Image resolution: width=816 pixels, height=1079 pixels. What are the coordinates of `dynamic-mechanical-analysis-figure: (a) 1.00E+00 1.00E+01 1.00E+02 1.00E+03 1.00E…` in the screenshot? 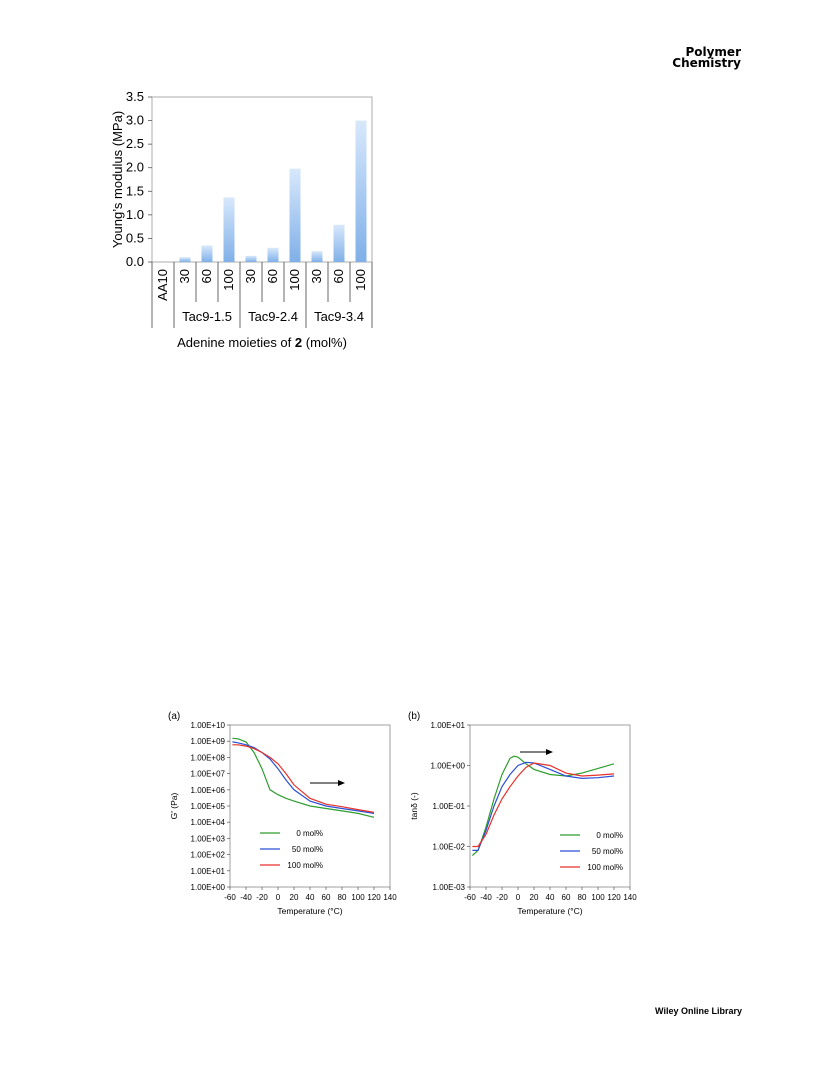 It's located at (402, 813).